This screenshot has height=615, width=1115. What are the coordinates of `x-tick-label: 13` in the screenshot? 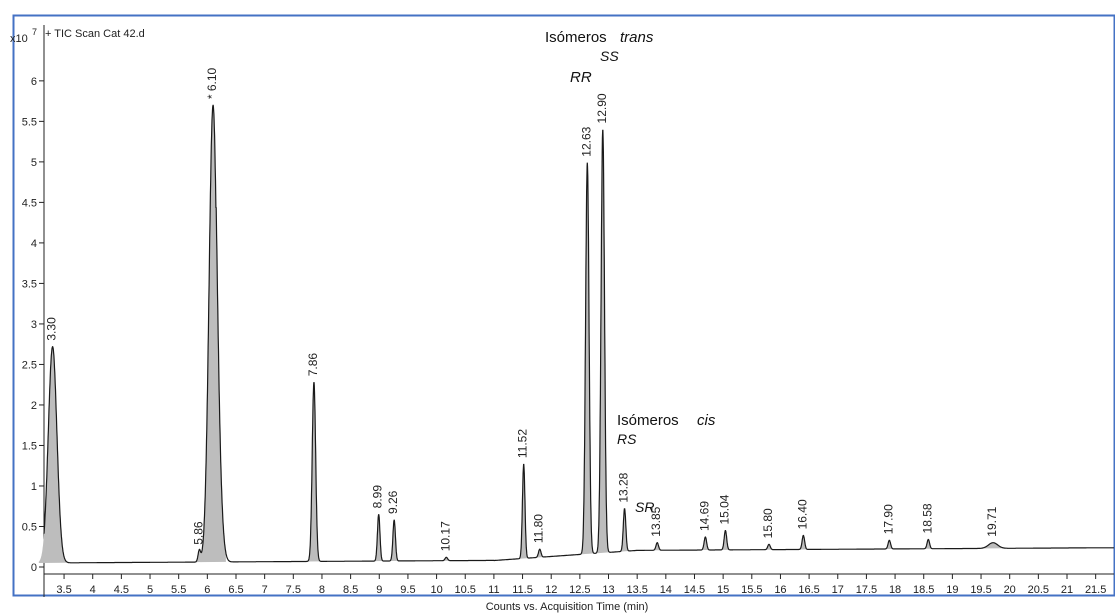 It's located at (608, 590).